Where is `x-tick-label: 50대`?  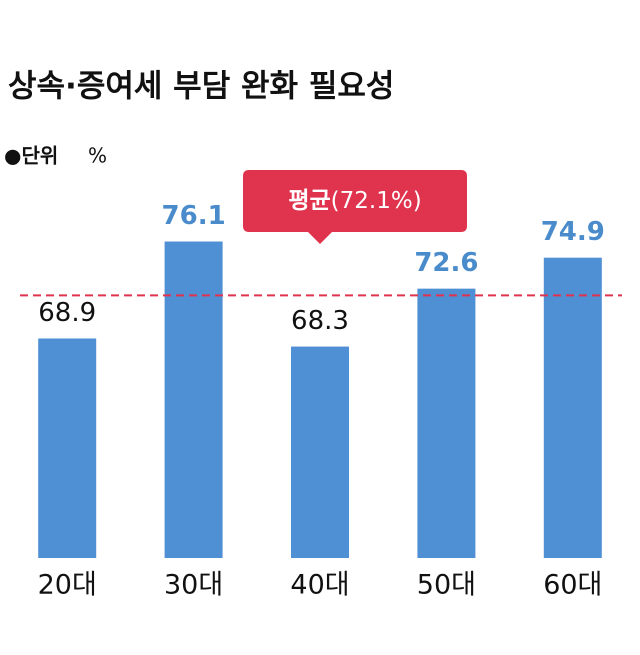
x-tick-label: 50대 is located at coordinates (446, 585).